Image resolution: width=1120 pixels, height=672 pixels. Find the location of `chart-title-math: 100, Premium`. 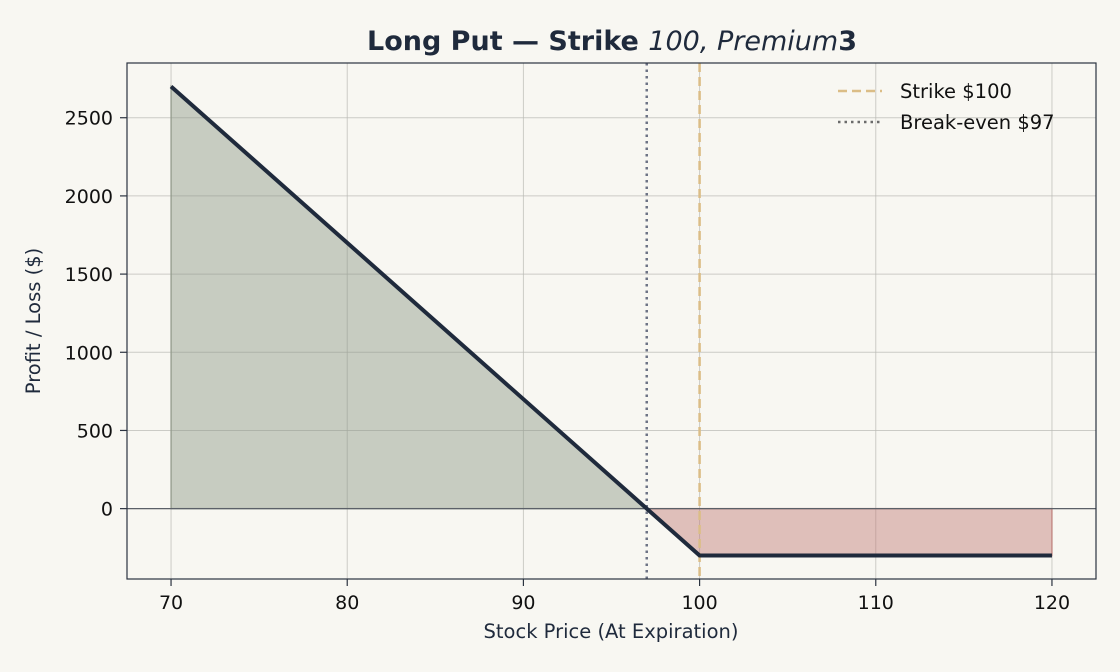

chart-title-math: 100, Premium is located at coordinates (743, 41).